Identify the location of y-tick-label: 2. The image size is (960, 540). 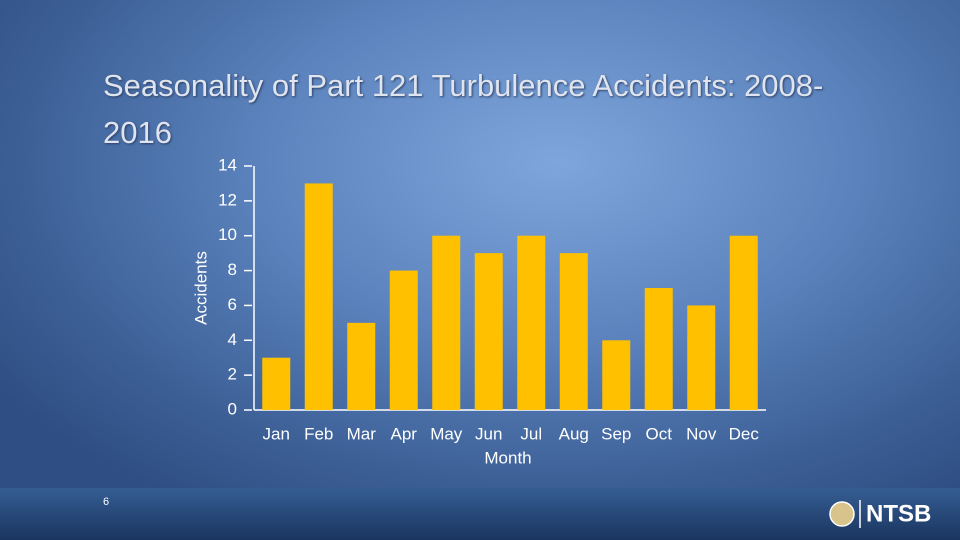
(232, 374).